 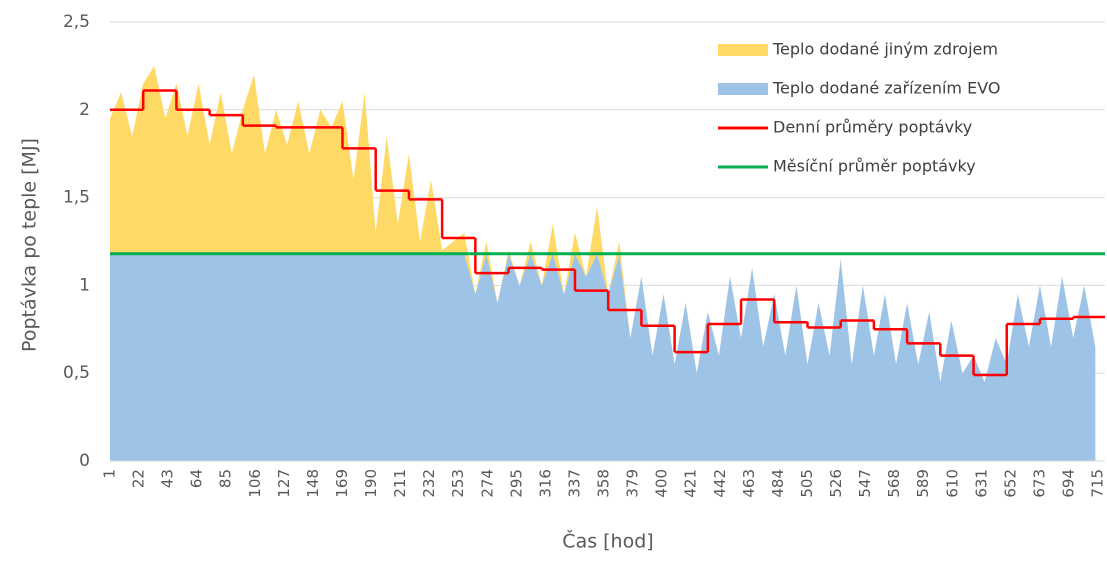 What do you see at coordinates (458, 483) in the screenshot?
I see `x-tick-label: 253` at bounding box center [458, 483].